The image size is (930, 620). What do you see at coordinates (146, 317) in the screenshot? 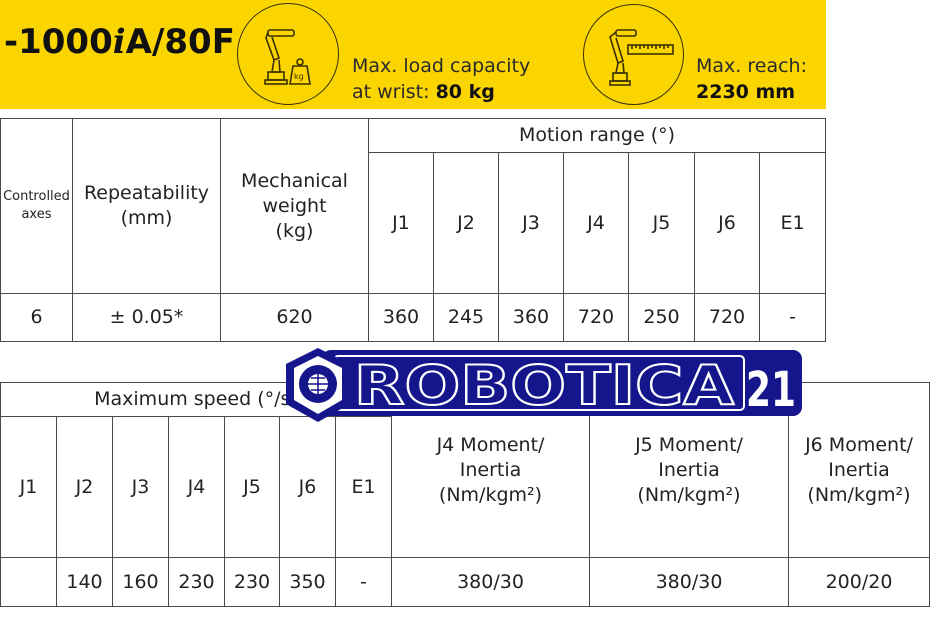
I see `value-repeatability: ± 0.05*` at bounding box center [146, 317].